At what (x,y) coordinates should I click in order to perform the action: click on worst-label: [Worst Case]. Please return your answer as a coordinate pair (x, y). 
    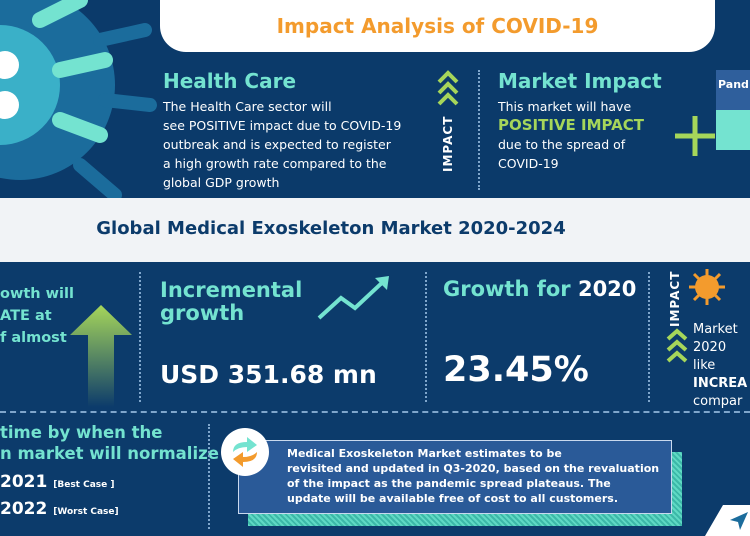
    Looking at the image, I should click on (86, 512).